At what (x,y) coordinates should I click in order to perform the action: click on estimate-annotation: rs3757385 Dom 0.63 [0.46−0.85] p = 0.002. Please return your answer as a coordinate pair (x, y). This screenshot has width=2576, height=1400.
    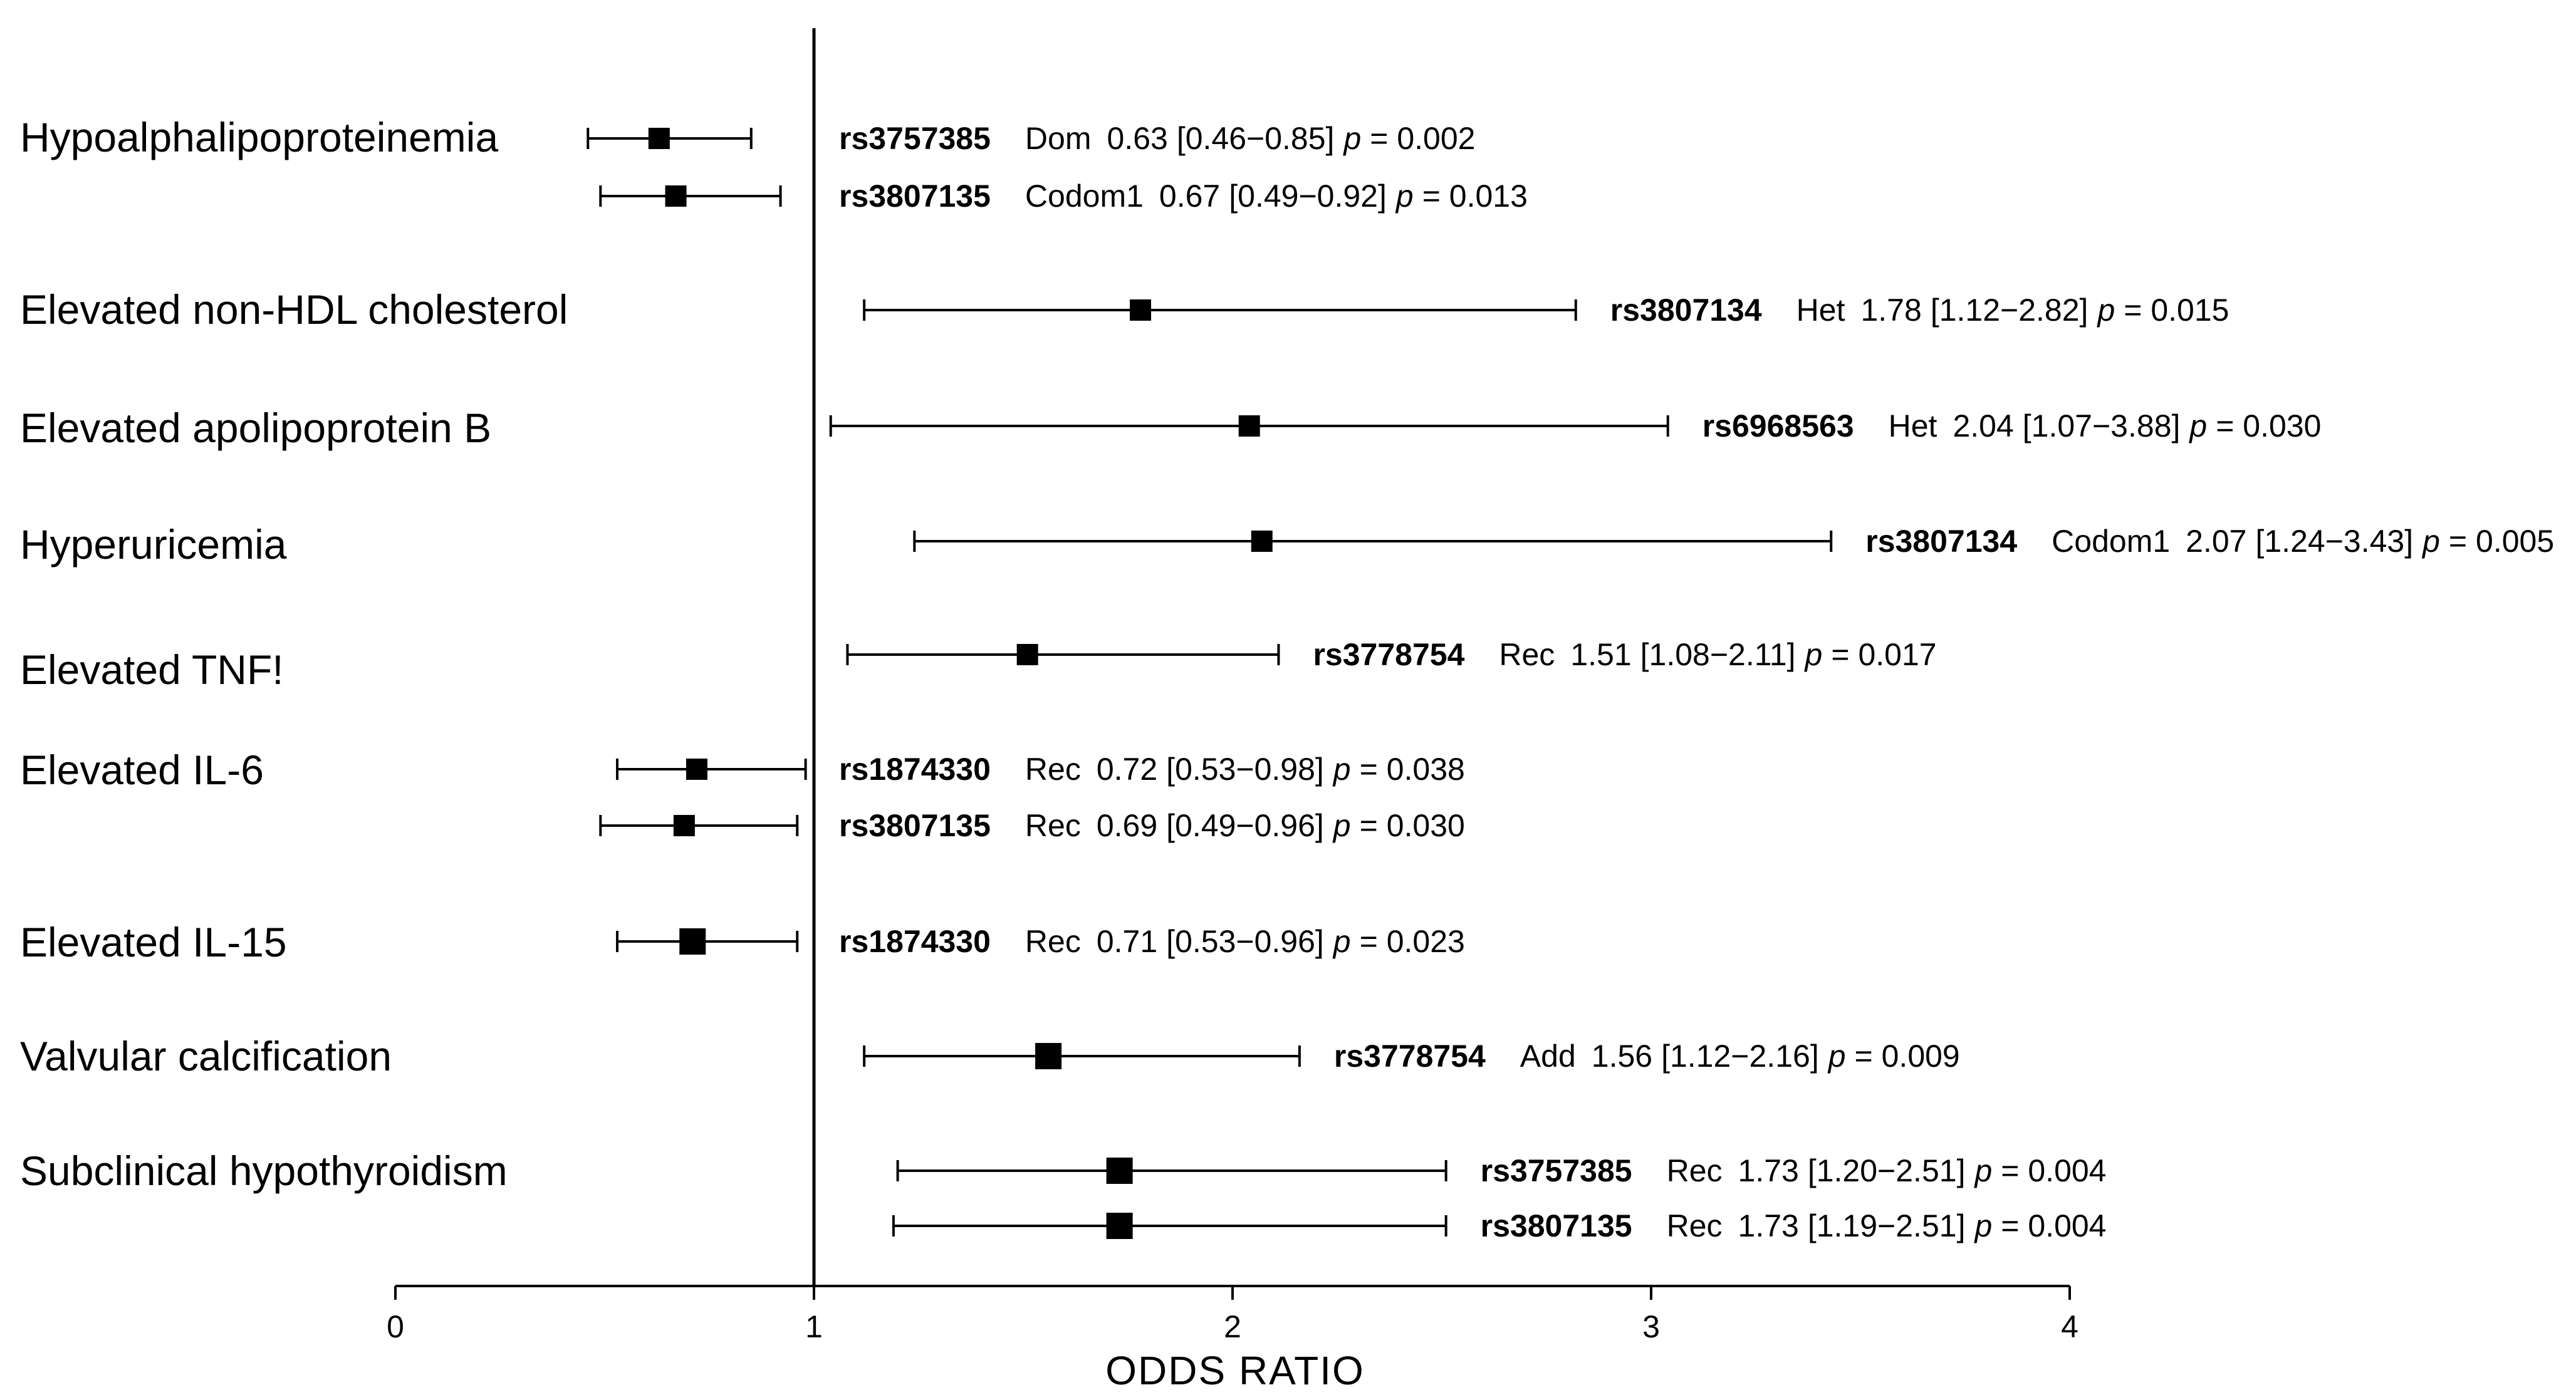
    Looking at the image, I should click on (1157, 138).